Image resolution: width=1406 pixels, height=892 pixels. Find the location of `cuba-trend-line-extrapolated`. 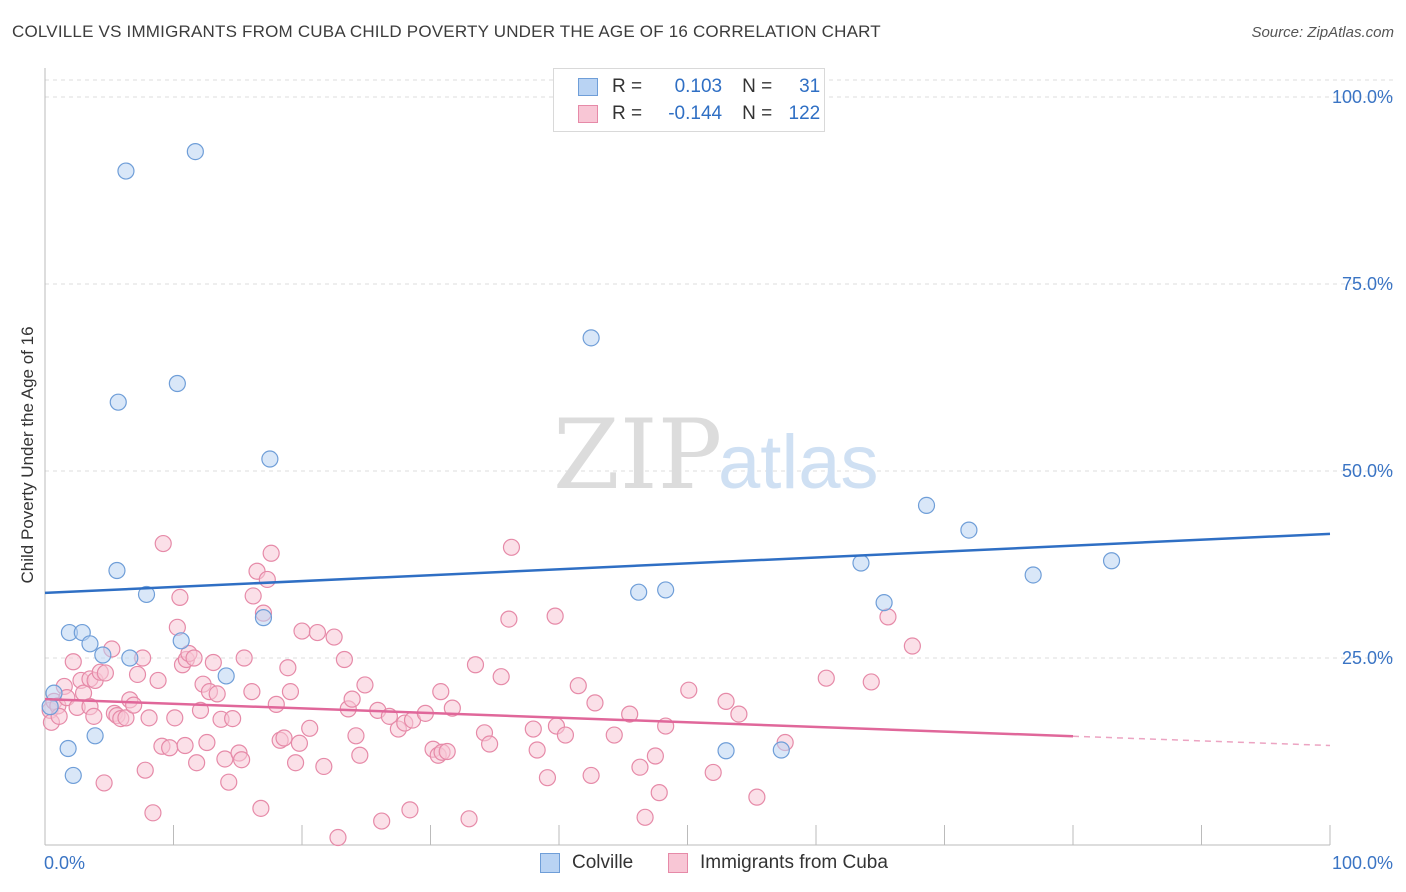

cuba-trend-line-extrapolated is located at coordinates (1201, 741).